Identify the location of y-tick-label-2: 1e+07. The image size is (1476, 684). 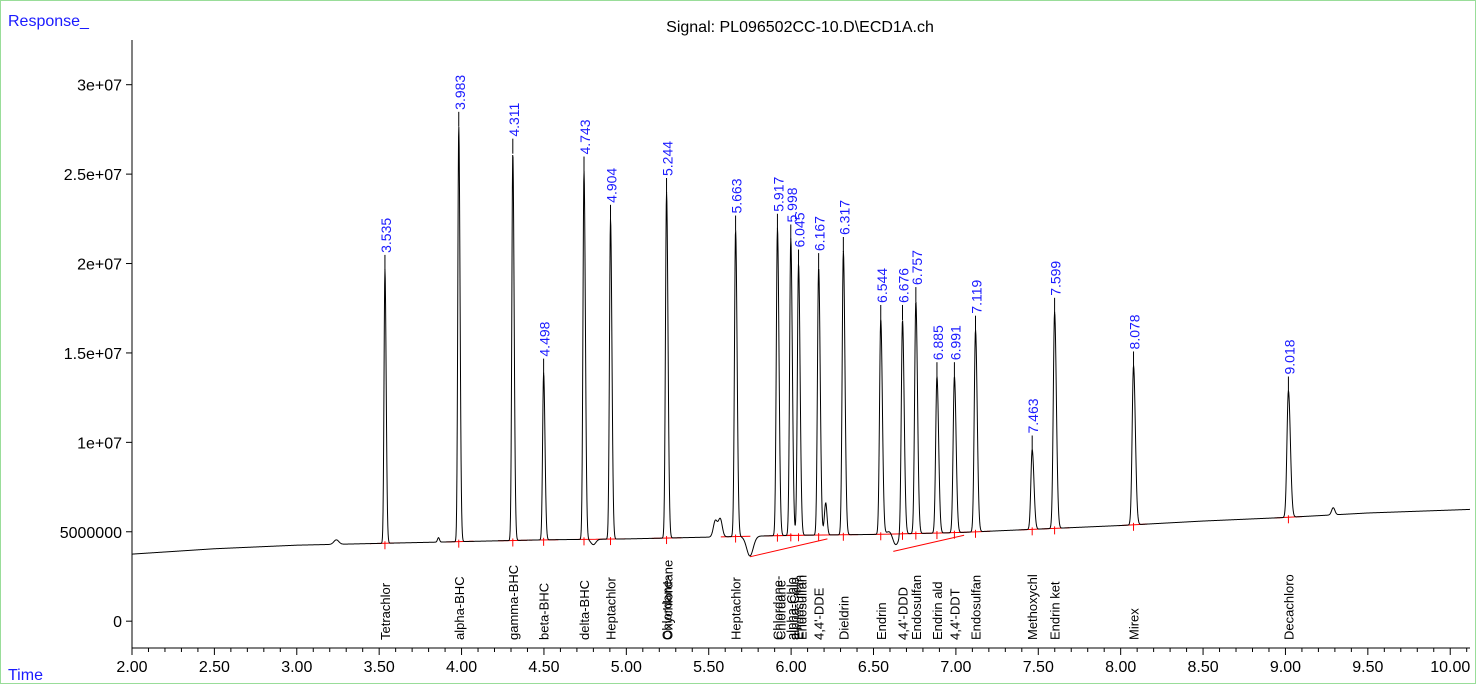
(99, 443).